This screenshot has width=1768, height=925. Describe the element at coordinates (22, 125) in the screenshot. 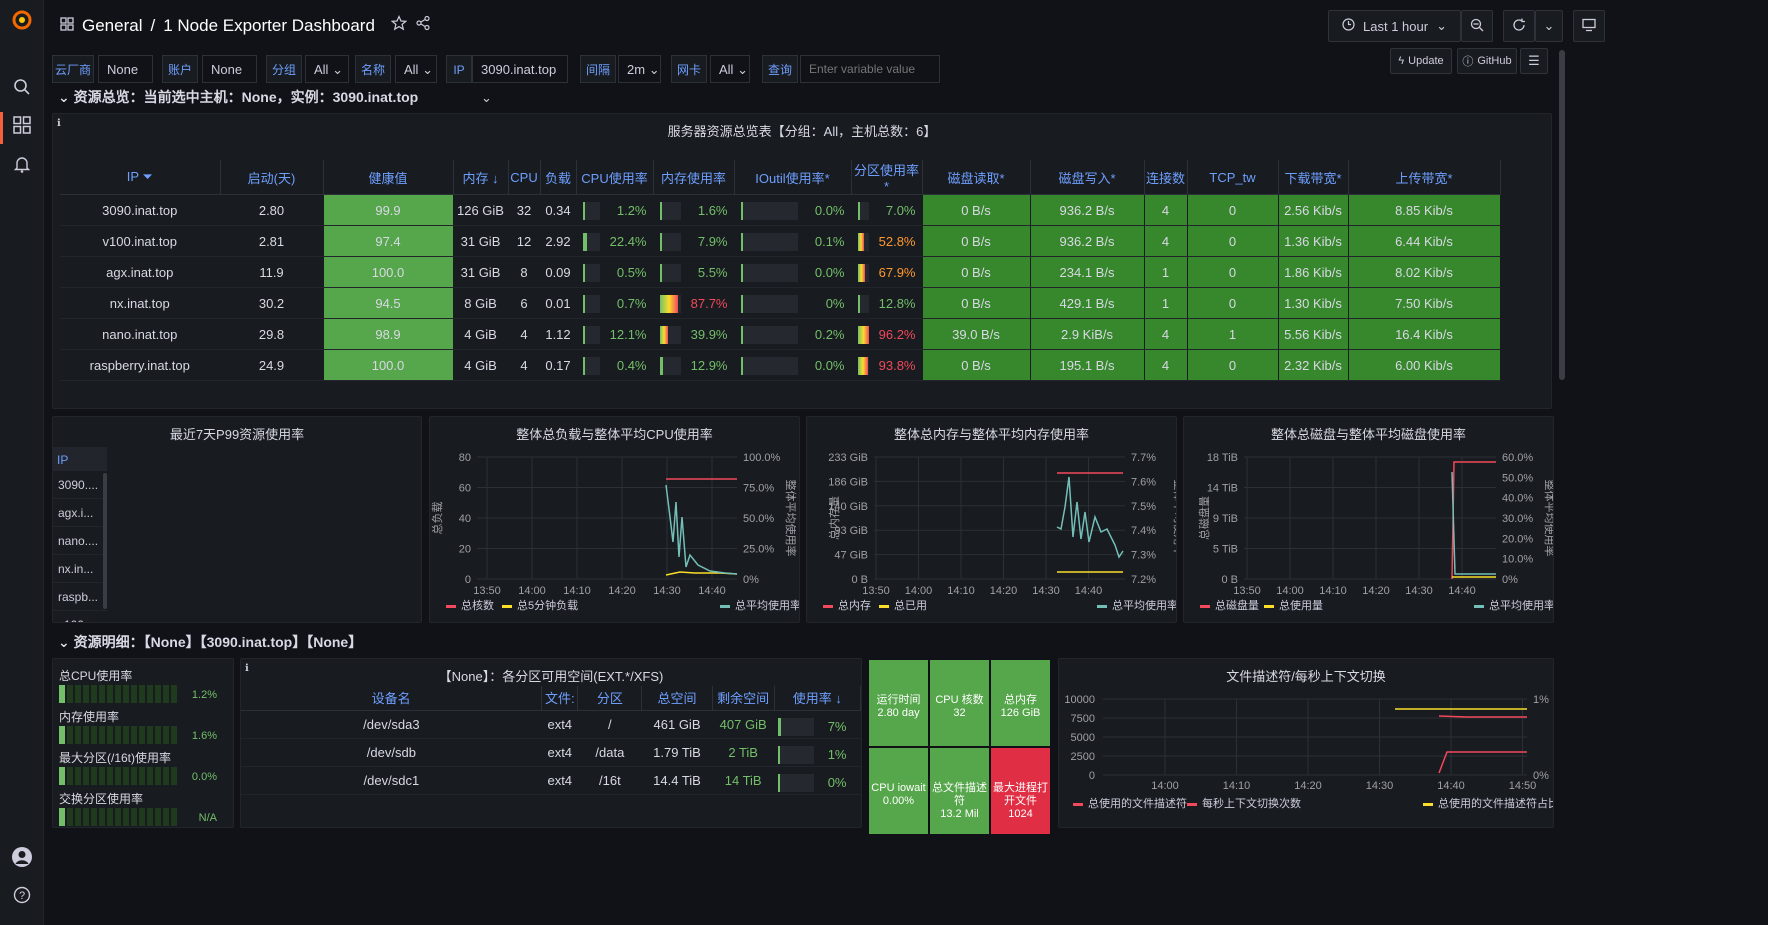

I see `dashboards-icon` at that location.